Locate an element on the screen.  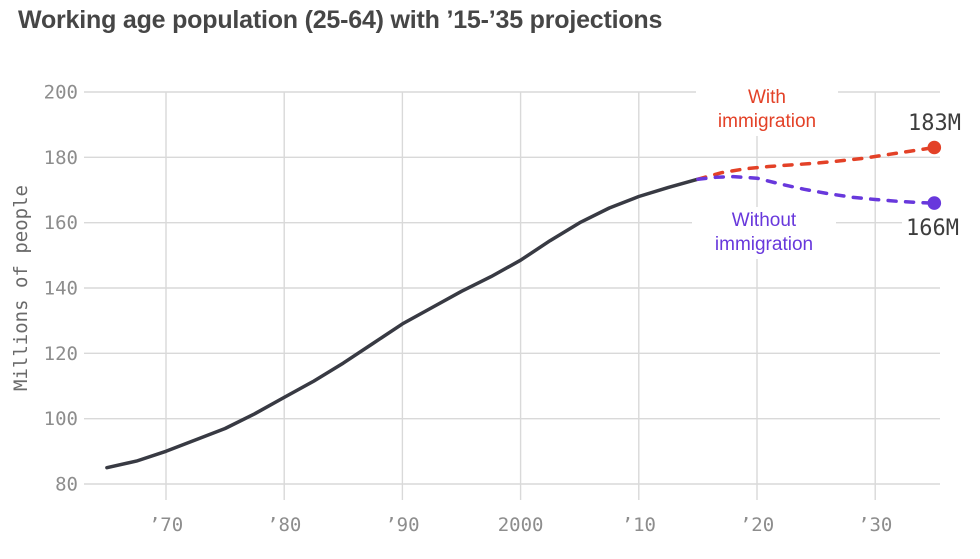
legend-without-line2: immigration is located at coordinates (764, 244).